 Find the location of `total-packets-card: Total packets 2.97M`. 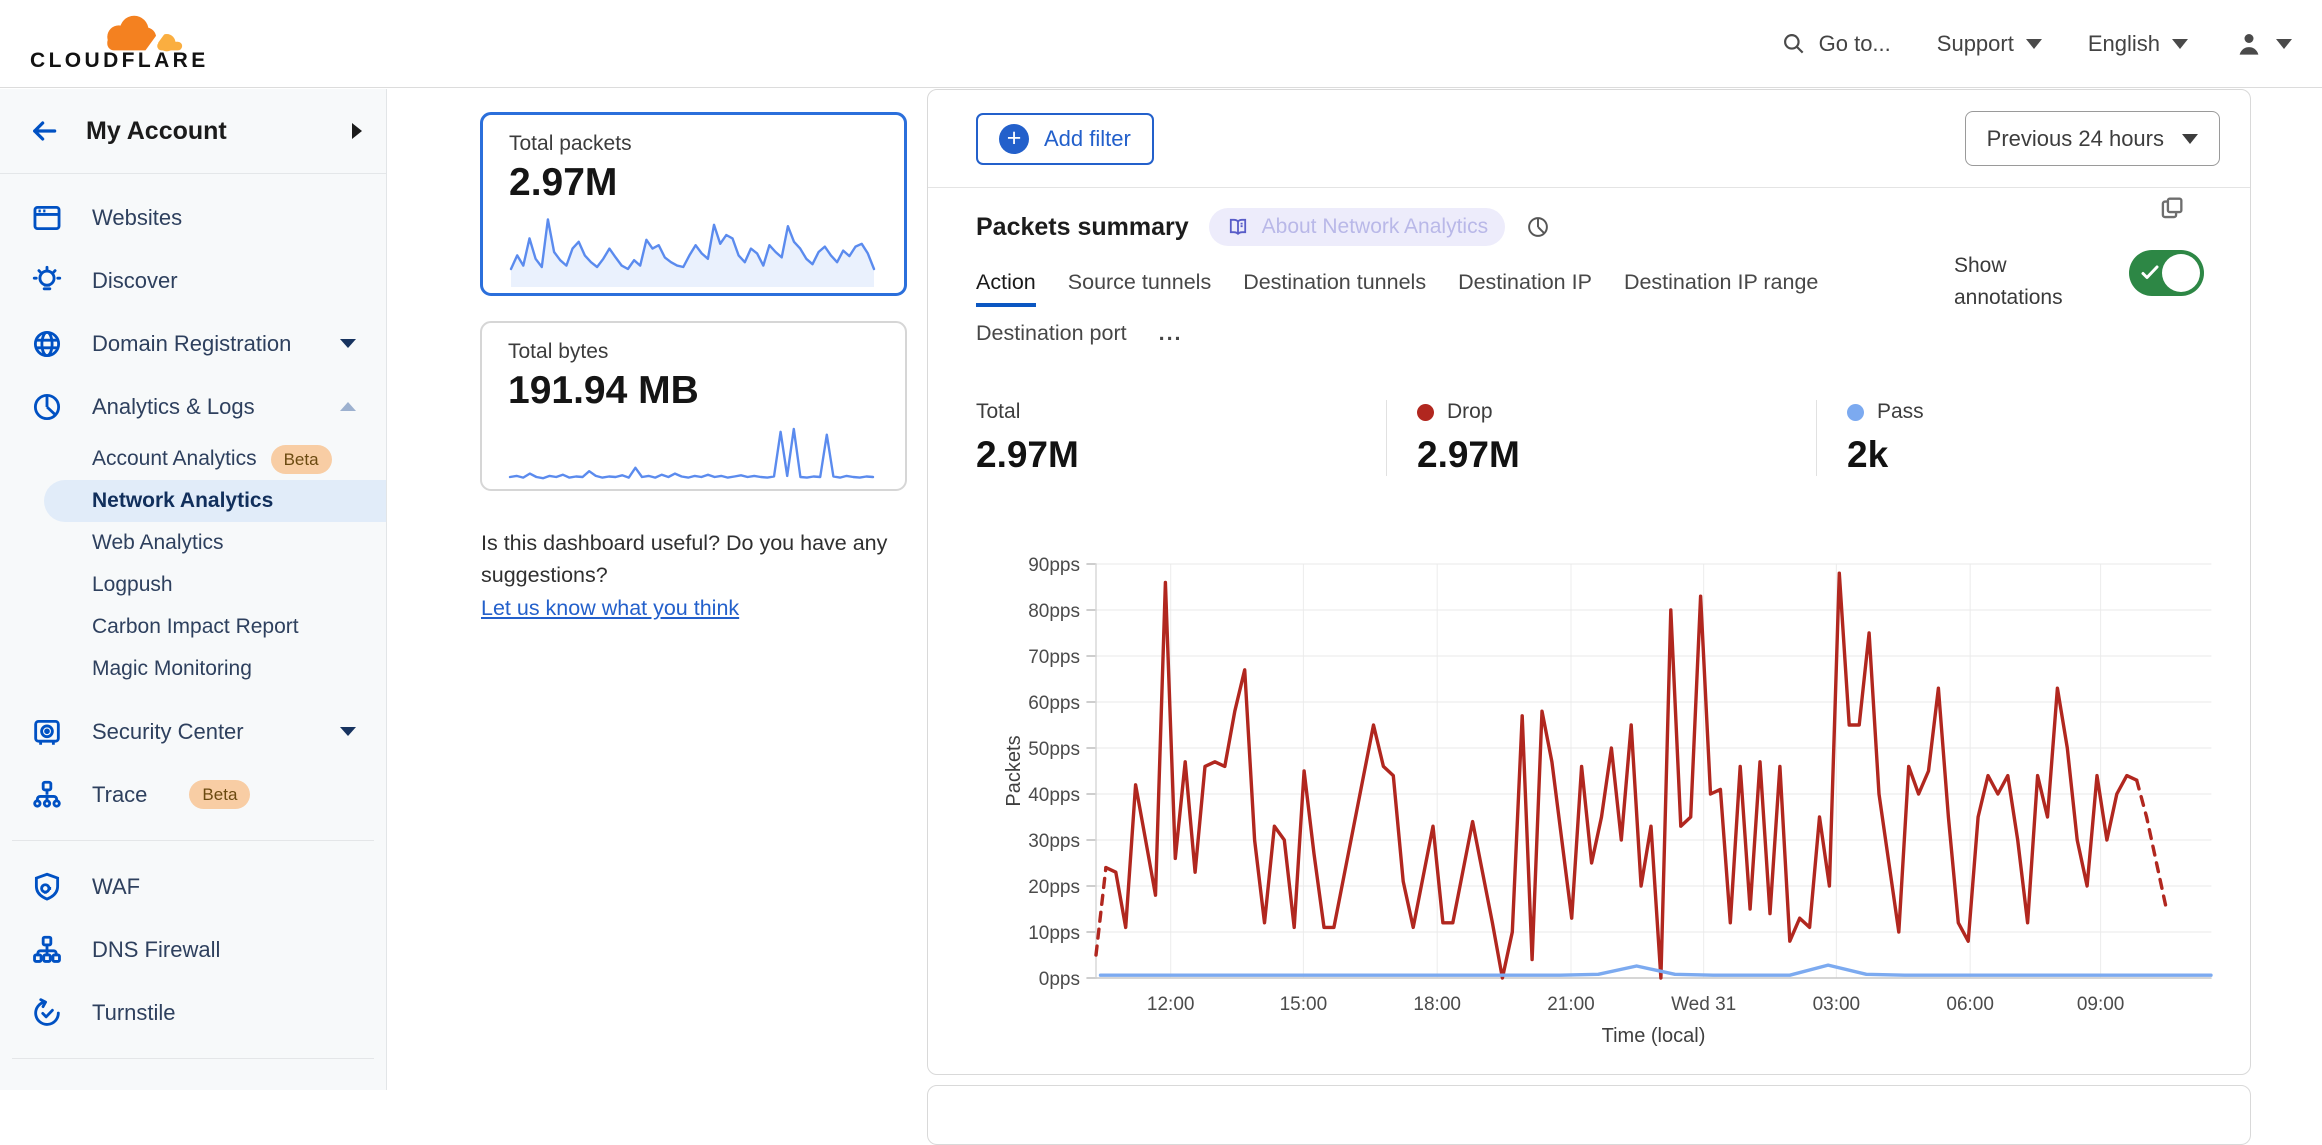

total-packets-card: Total packets 2.97M is located at coordinates (693, 204).